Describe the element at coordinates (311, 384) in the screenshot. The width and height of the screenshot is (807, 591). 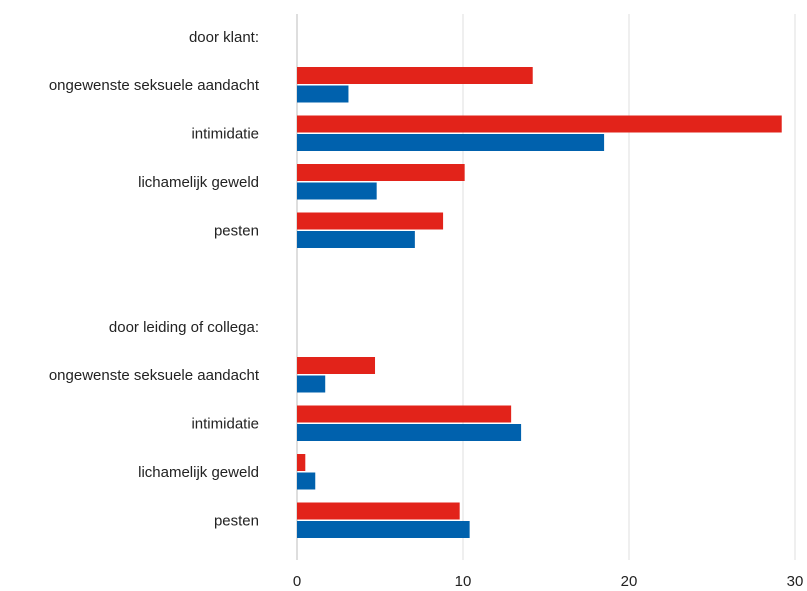
I see `bar-group1-cat0-series1` at that location.